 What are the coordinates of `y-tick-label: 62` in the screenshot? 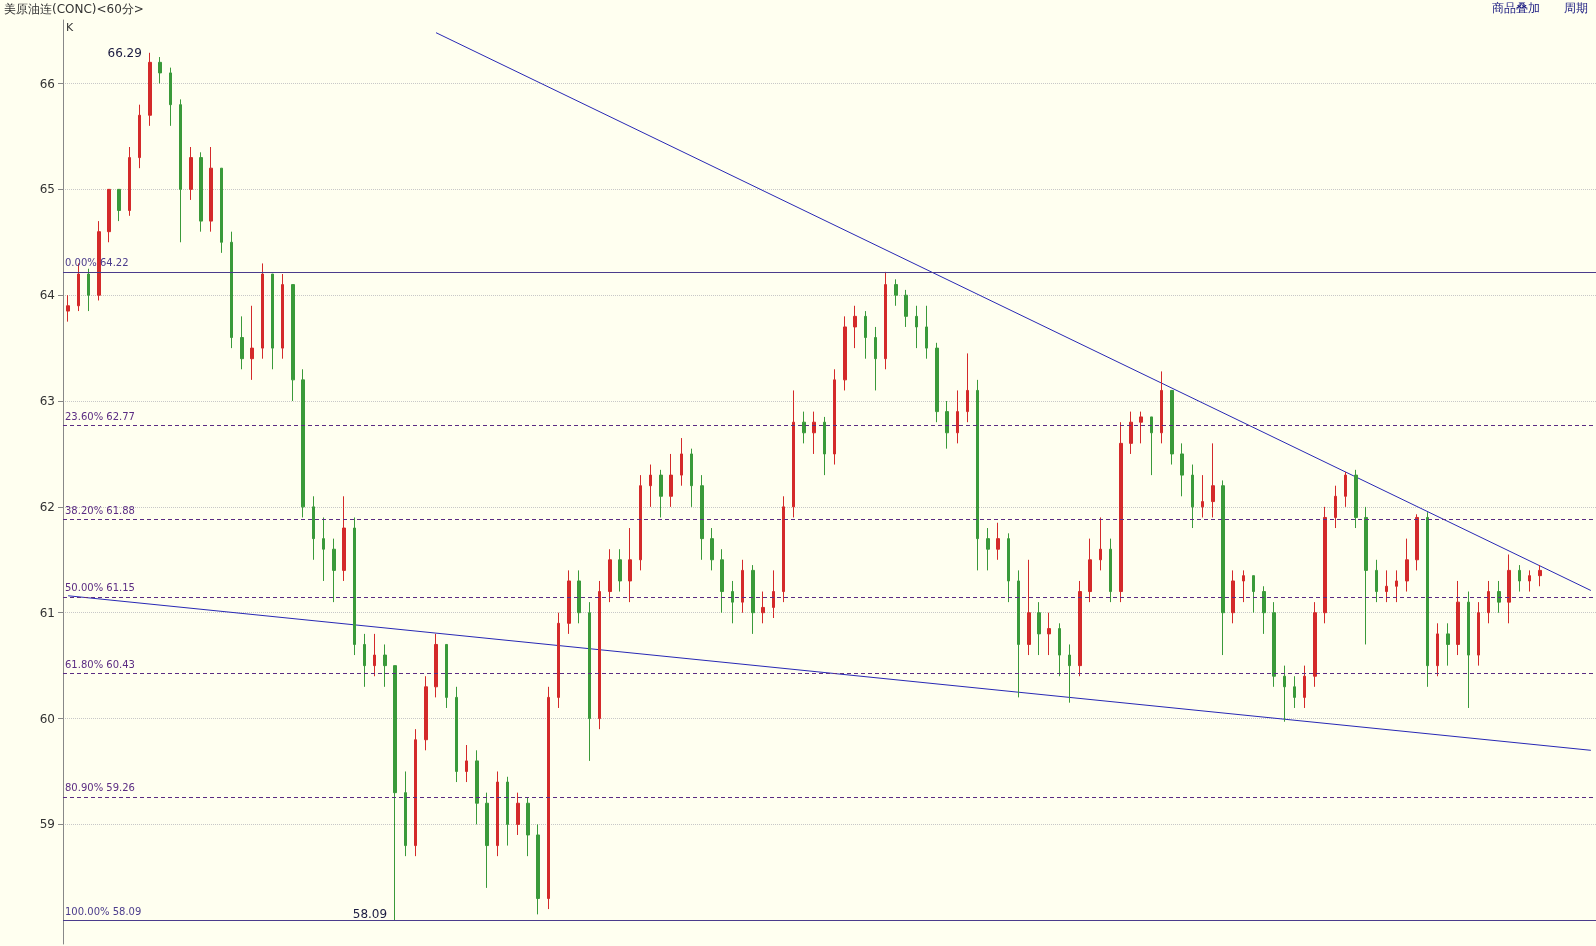 It's located at (47, 506).